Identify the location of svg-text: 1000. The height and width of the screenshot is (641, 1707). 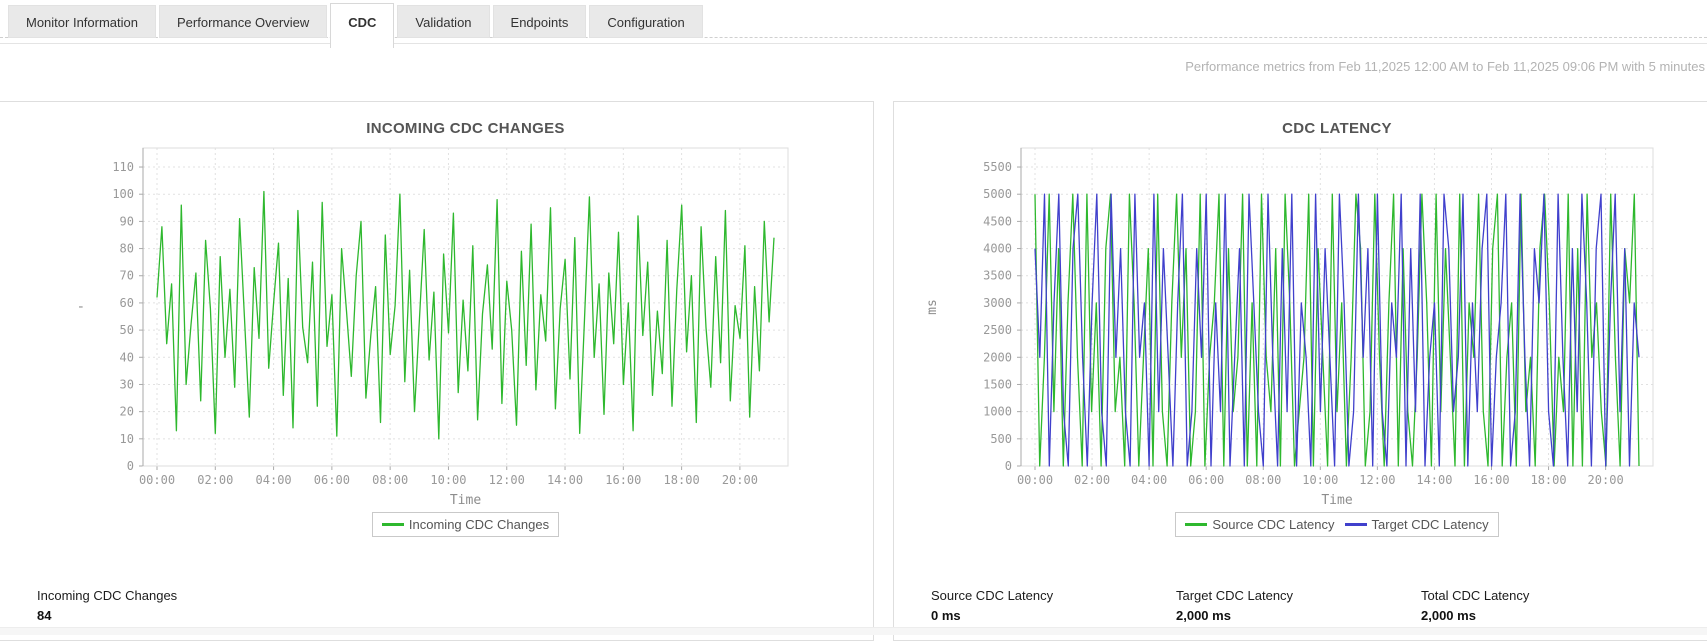
(997, 412).